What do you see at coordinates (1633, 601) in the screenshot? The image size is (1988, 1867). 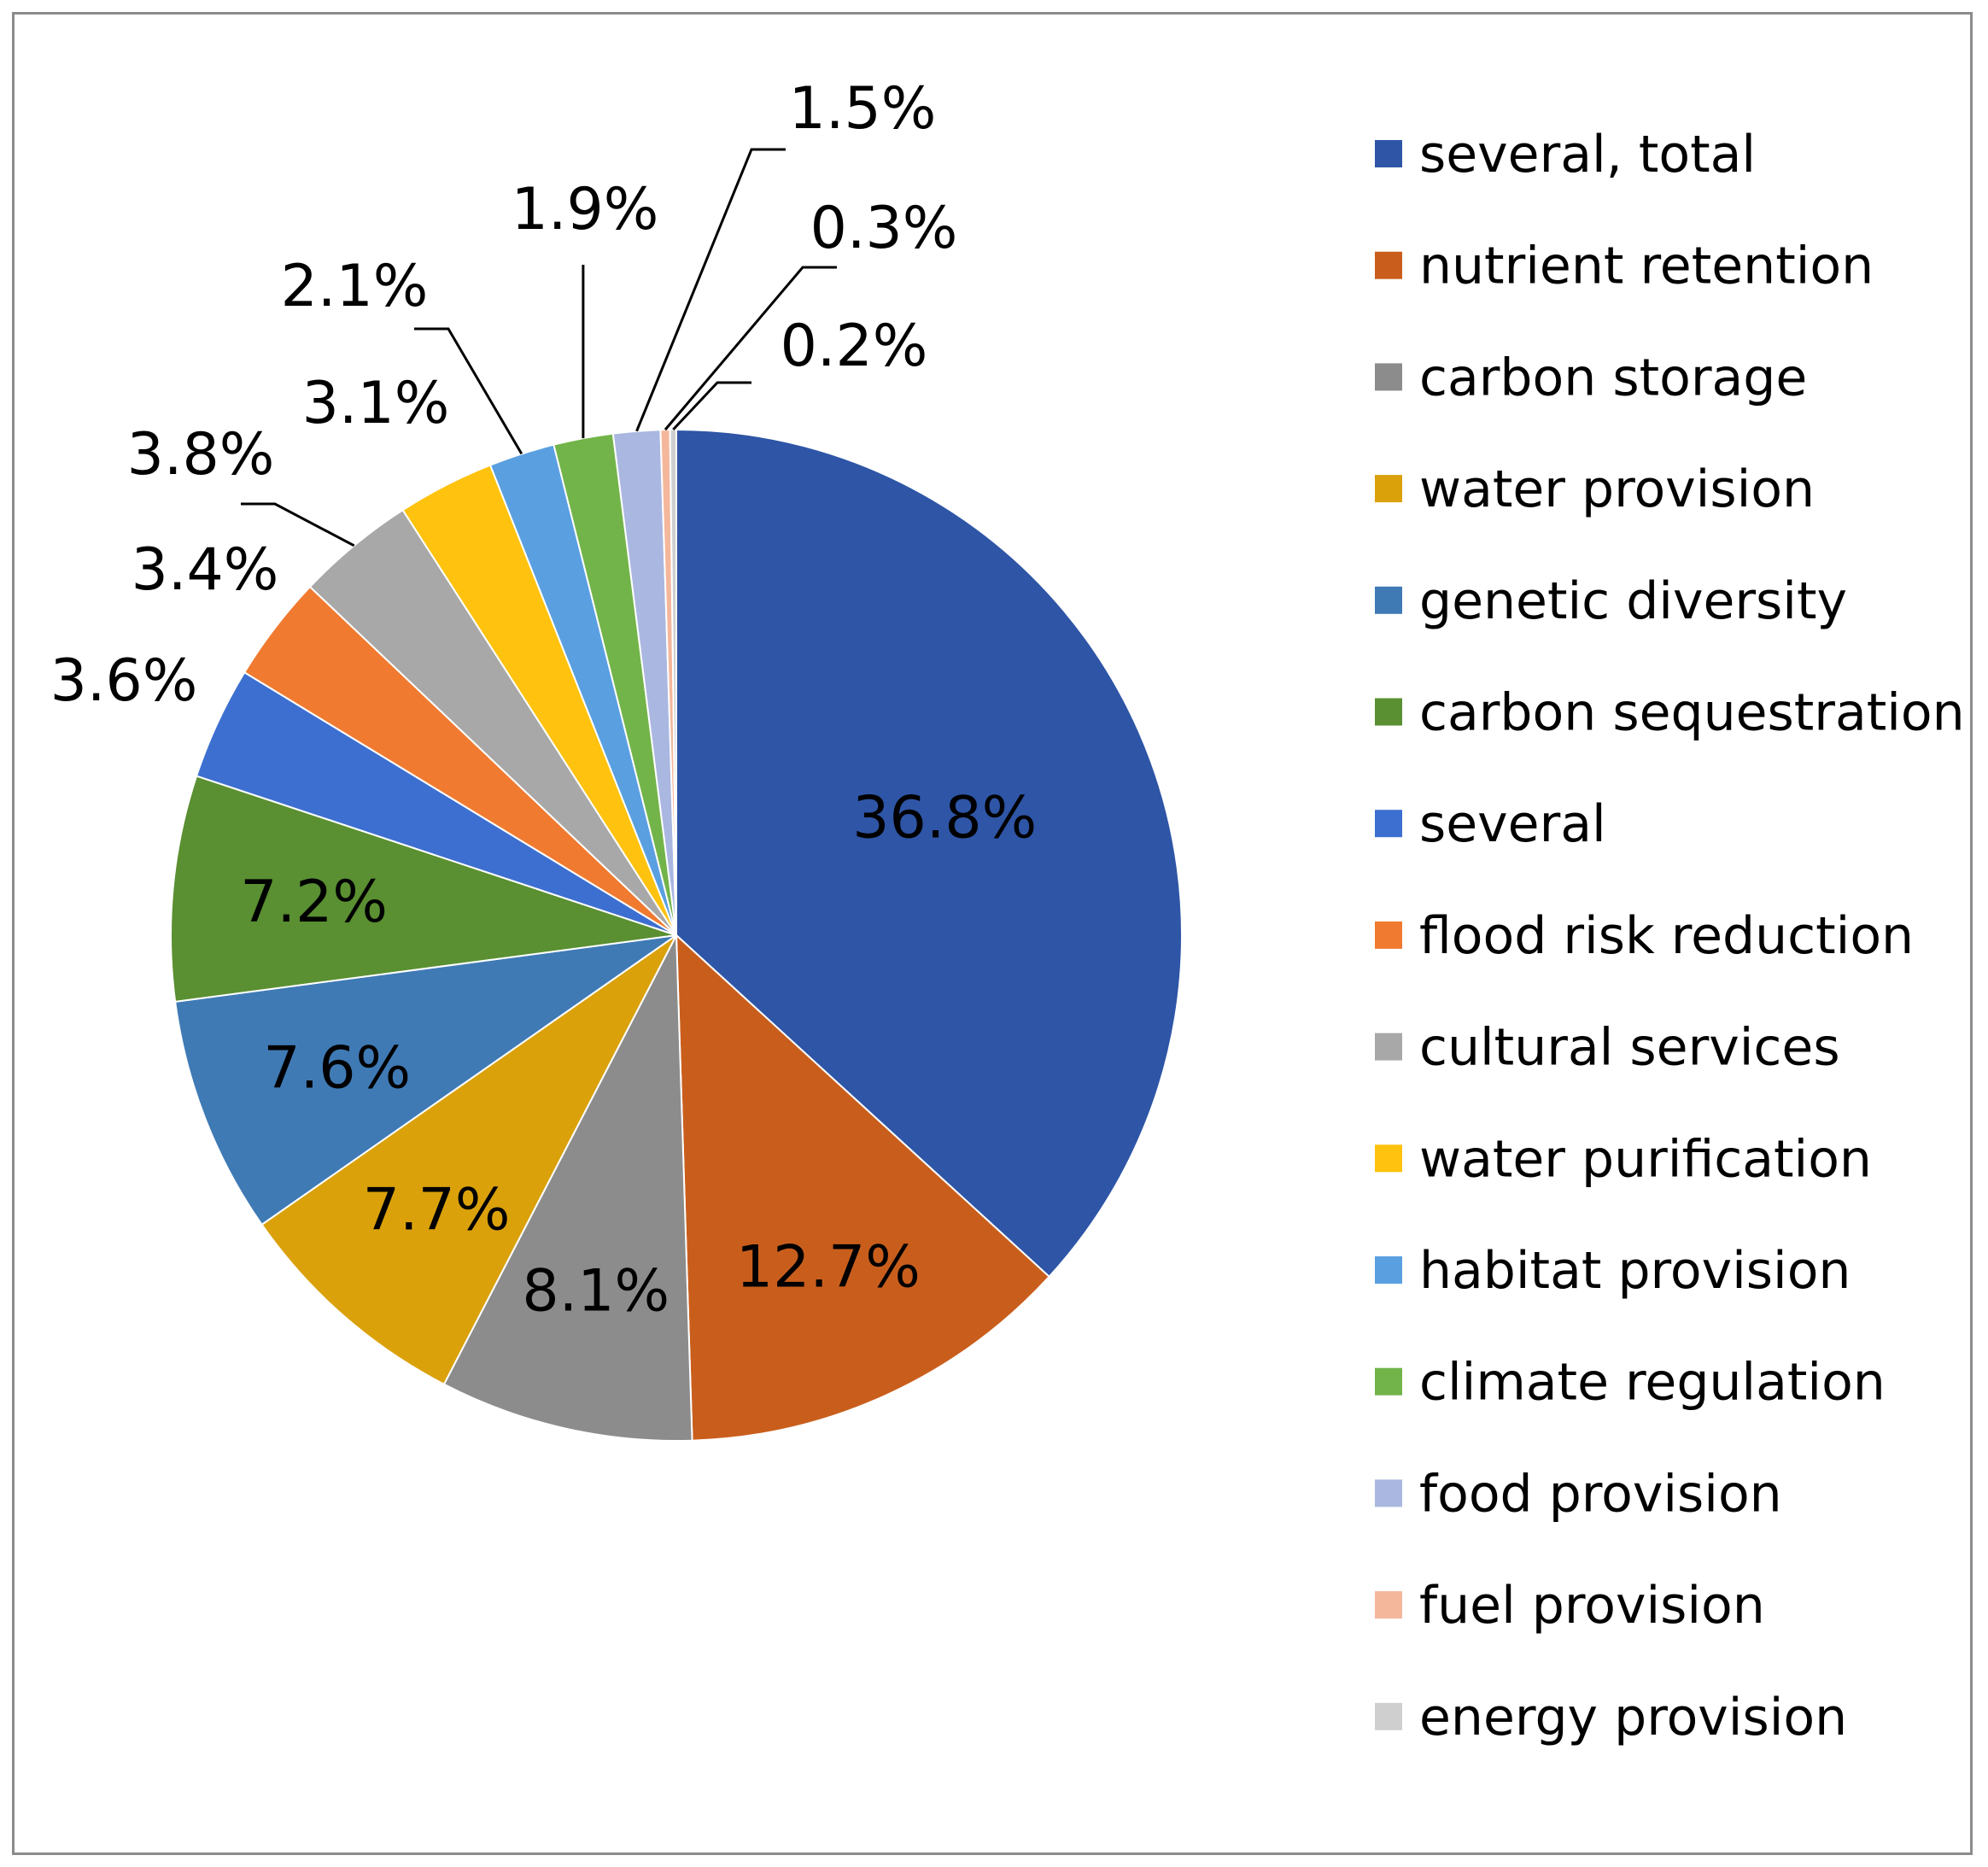 I see `legend-label: genetic diversity` at bounding box center [1633, 601].